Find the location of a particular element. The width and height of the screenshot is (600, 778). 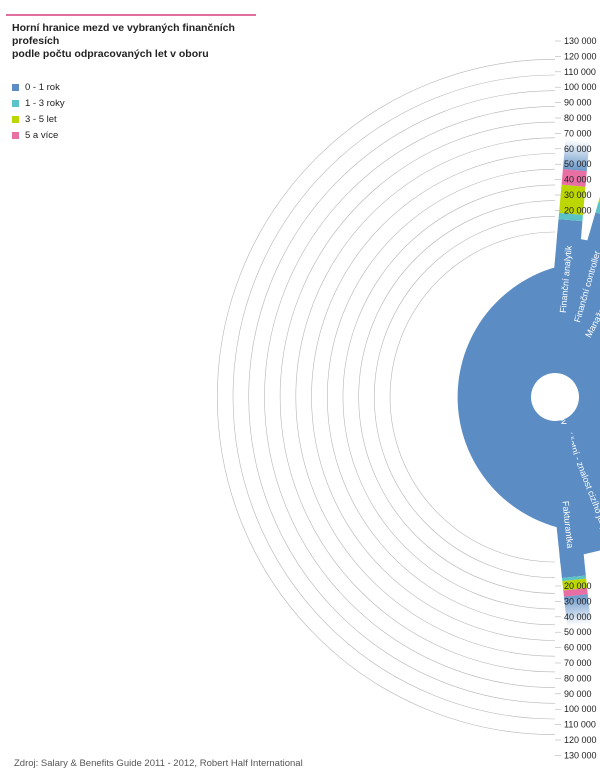

spoke: Interní auditor is located at coordinates (584, 460).